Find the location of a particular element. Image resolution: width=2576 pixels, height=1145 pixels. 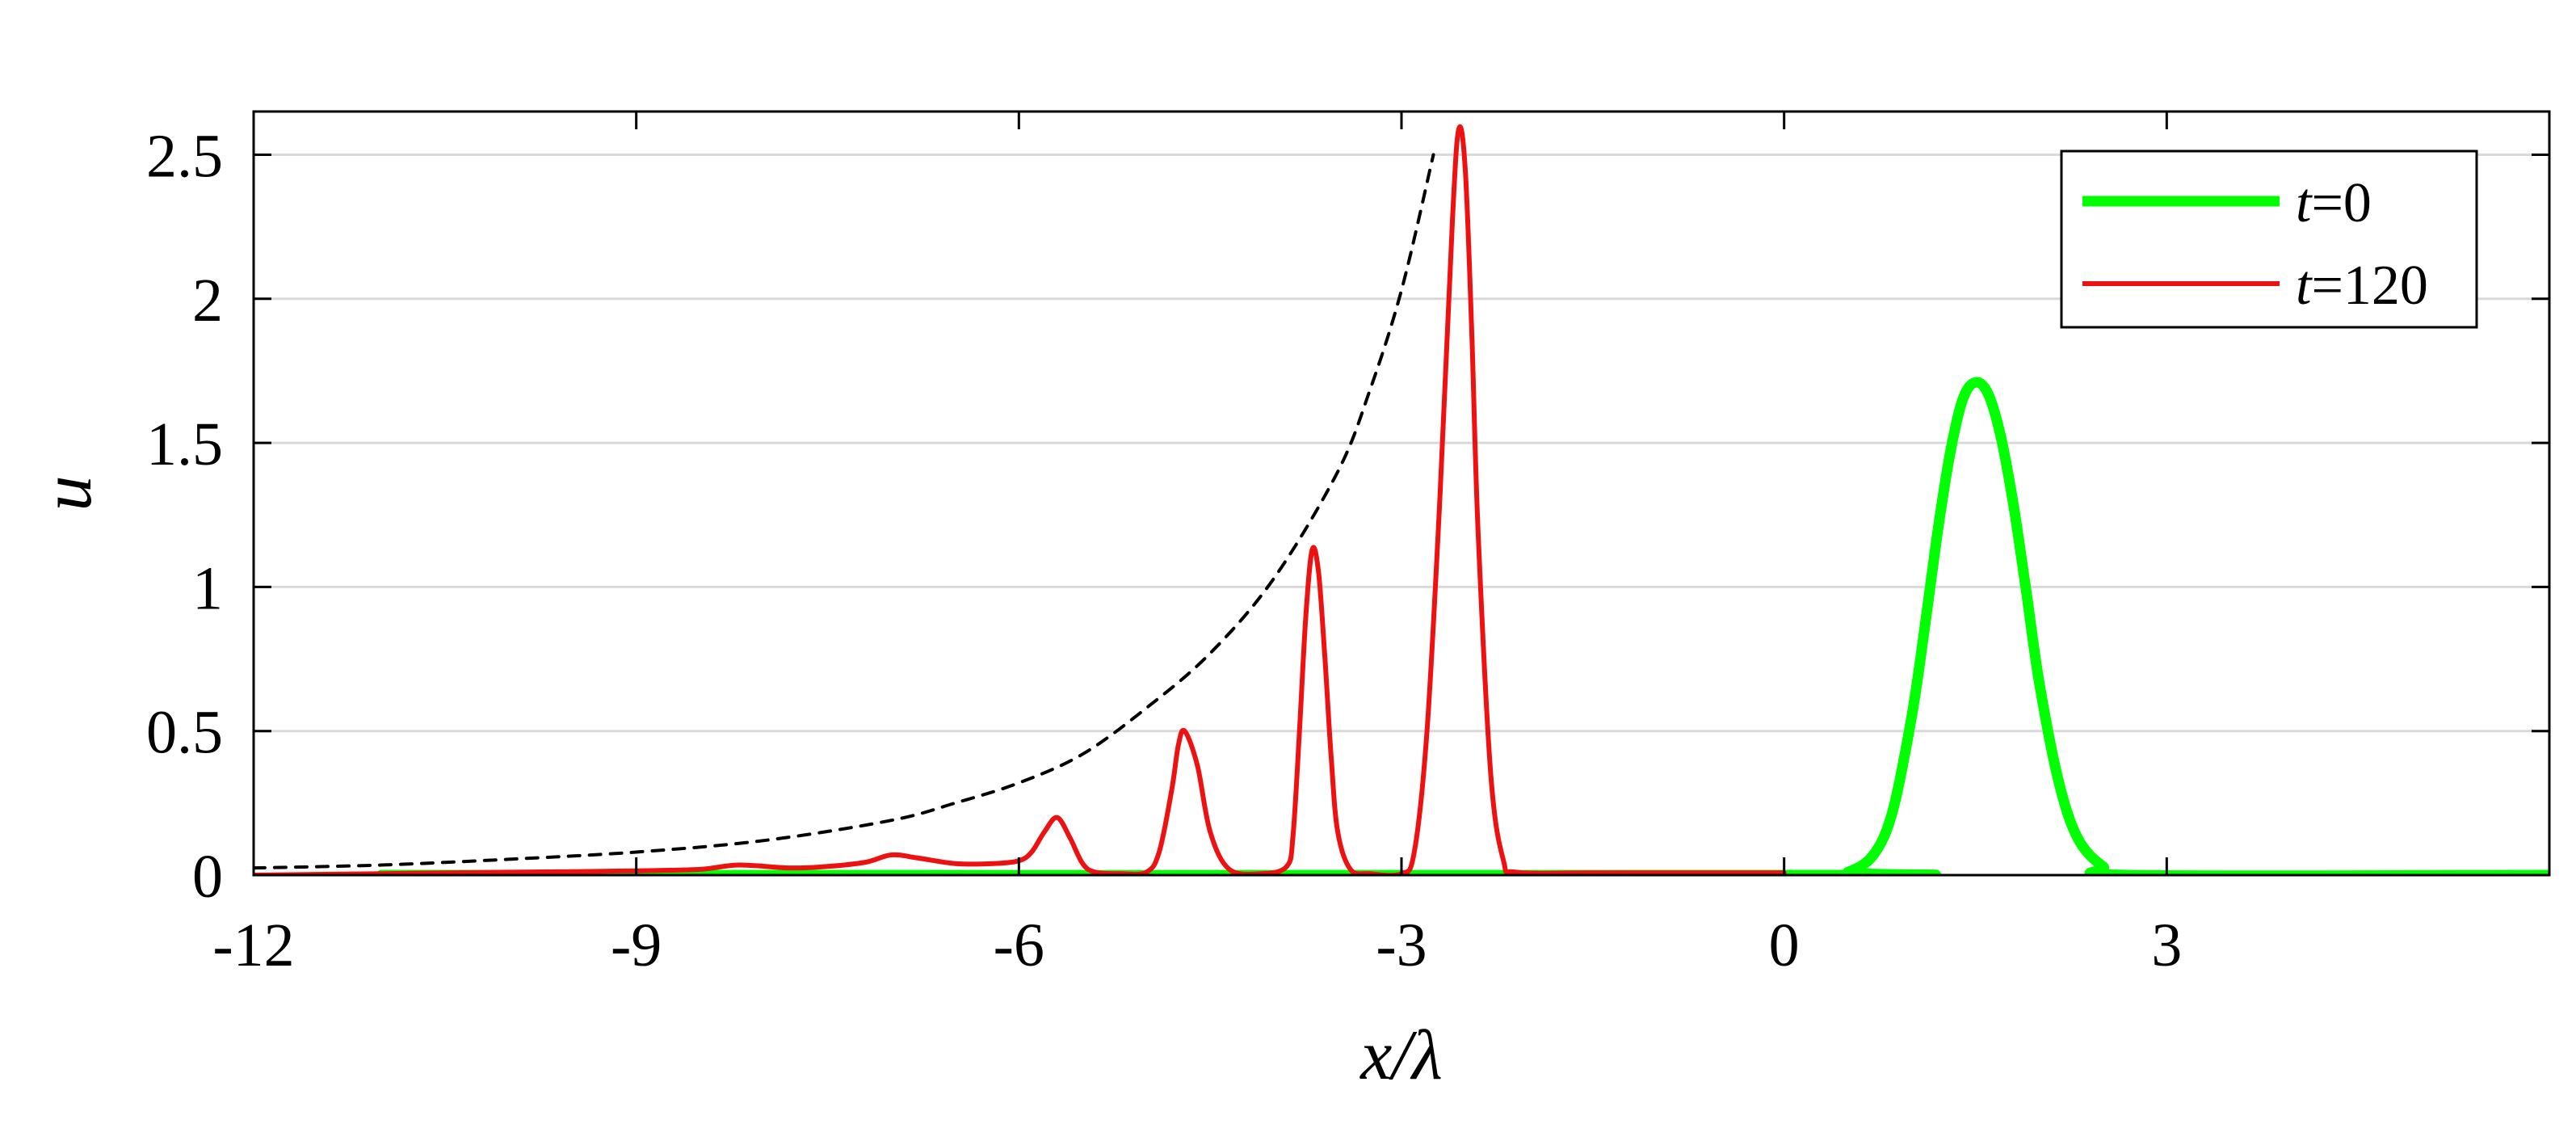

y-tick-label: 0.5 is located at coordinates (184, 733).